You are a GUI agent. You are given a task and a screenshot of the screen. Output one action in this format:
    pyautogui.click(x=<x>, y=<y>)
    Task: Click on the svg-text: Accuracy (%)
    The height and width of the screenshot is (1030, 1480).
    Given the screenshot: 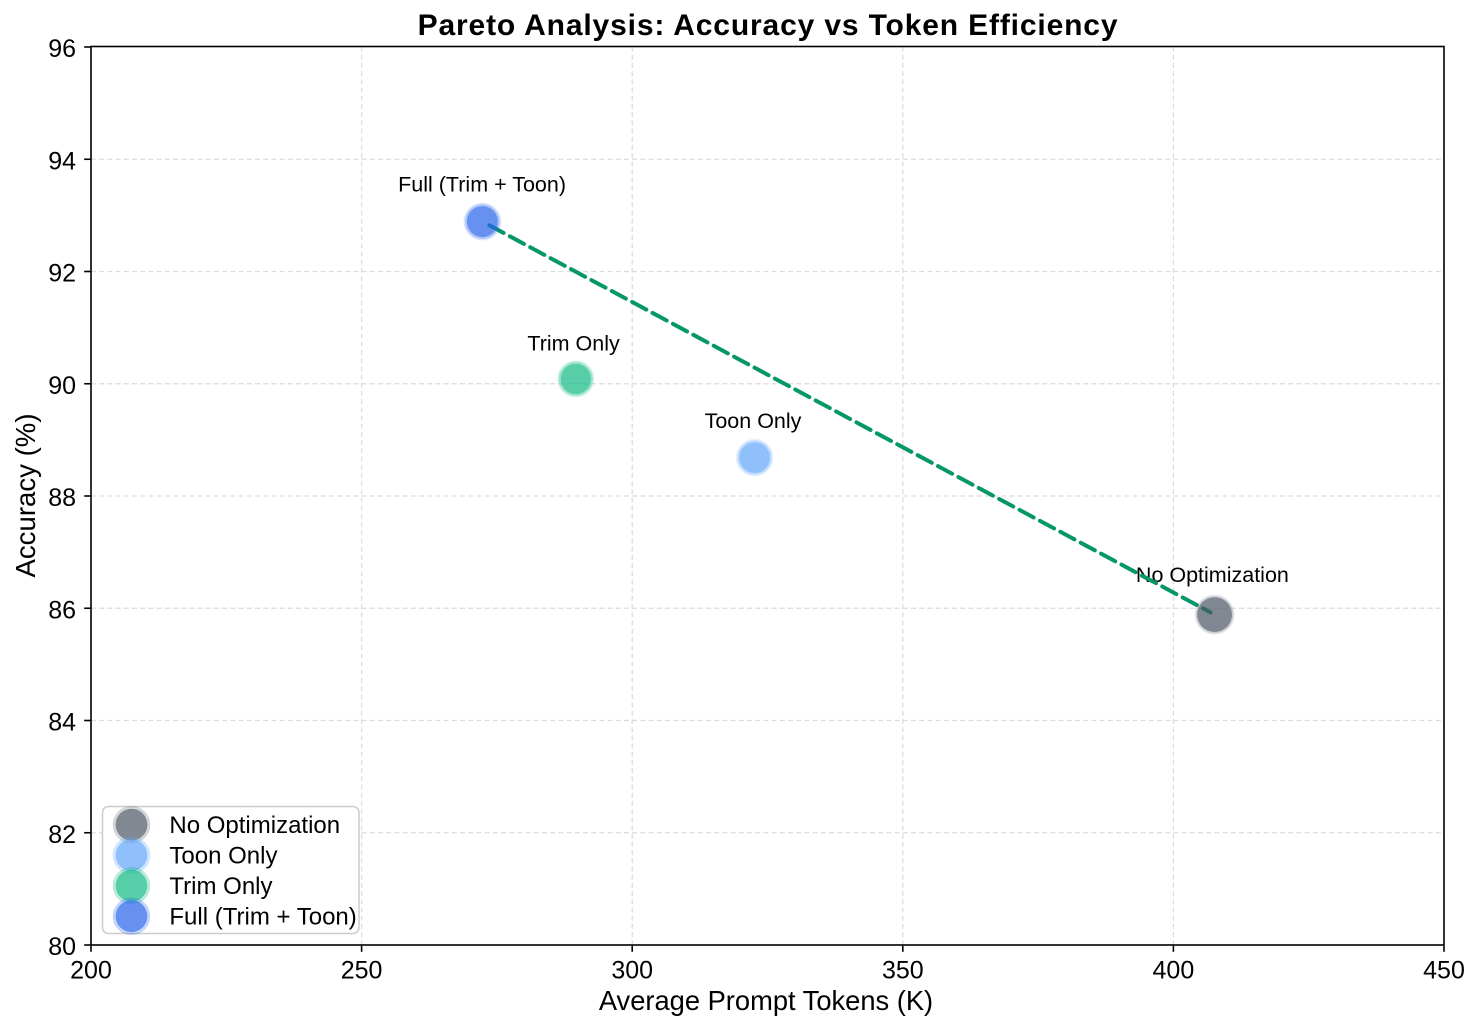 What is the action you would take?
    pyautogui.click(x=25, y=495)
    